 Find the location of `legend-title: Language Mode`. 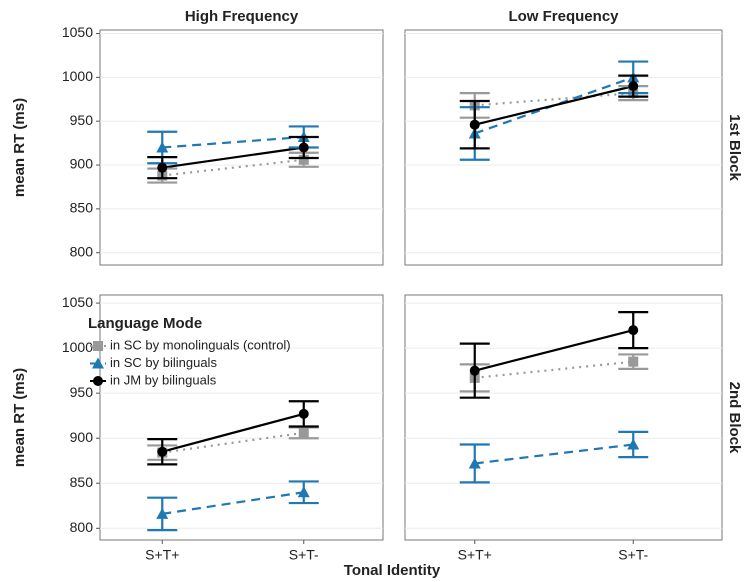

legend-title: Language Mode is located at coordinates (145, 323).